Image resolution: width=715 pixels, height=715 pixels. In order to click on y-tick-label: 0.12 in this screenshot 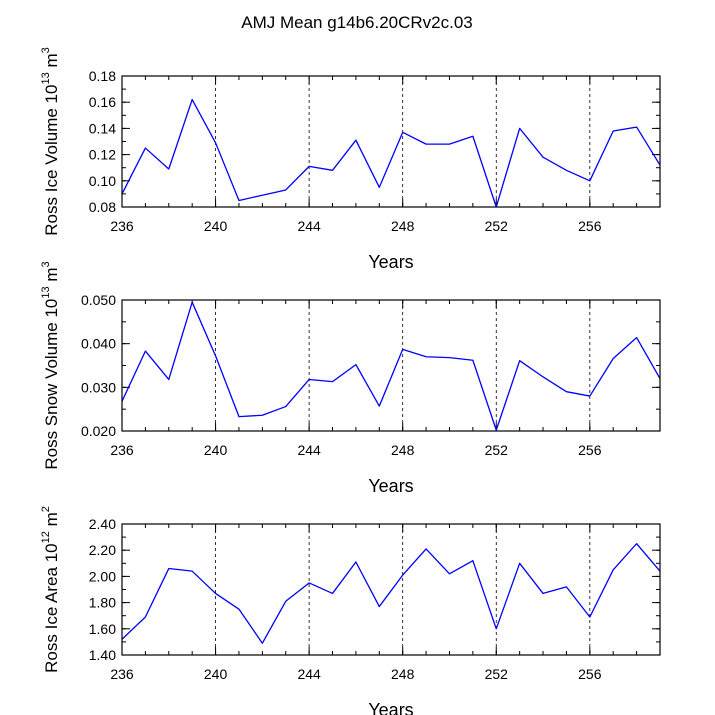, I will do `click(102, 155)`.